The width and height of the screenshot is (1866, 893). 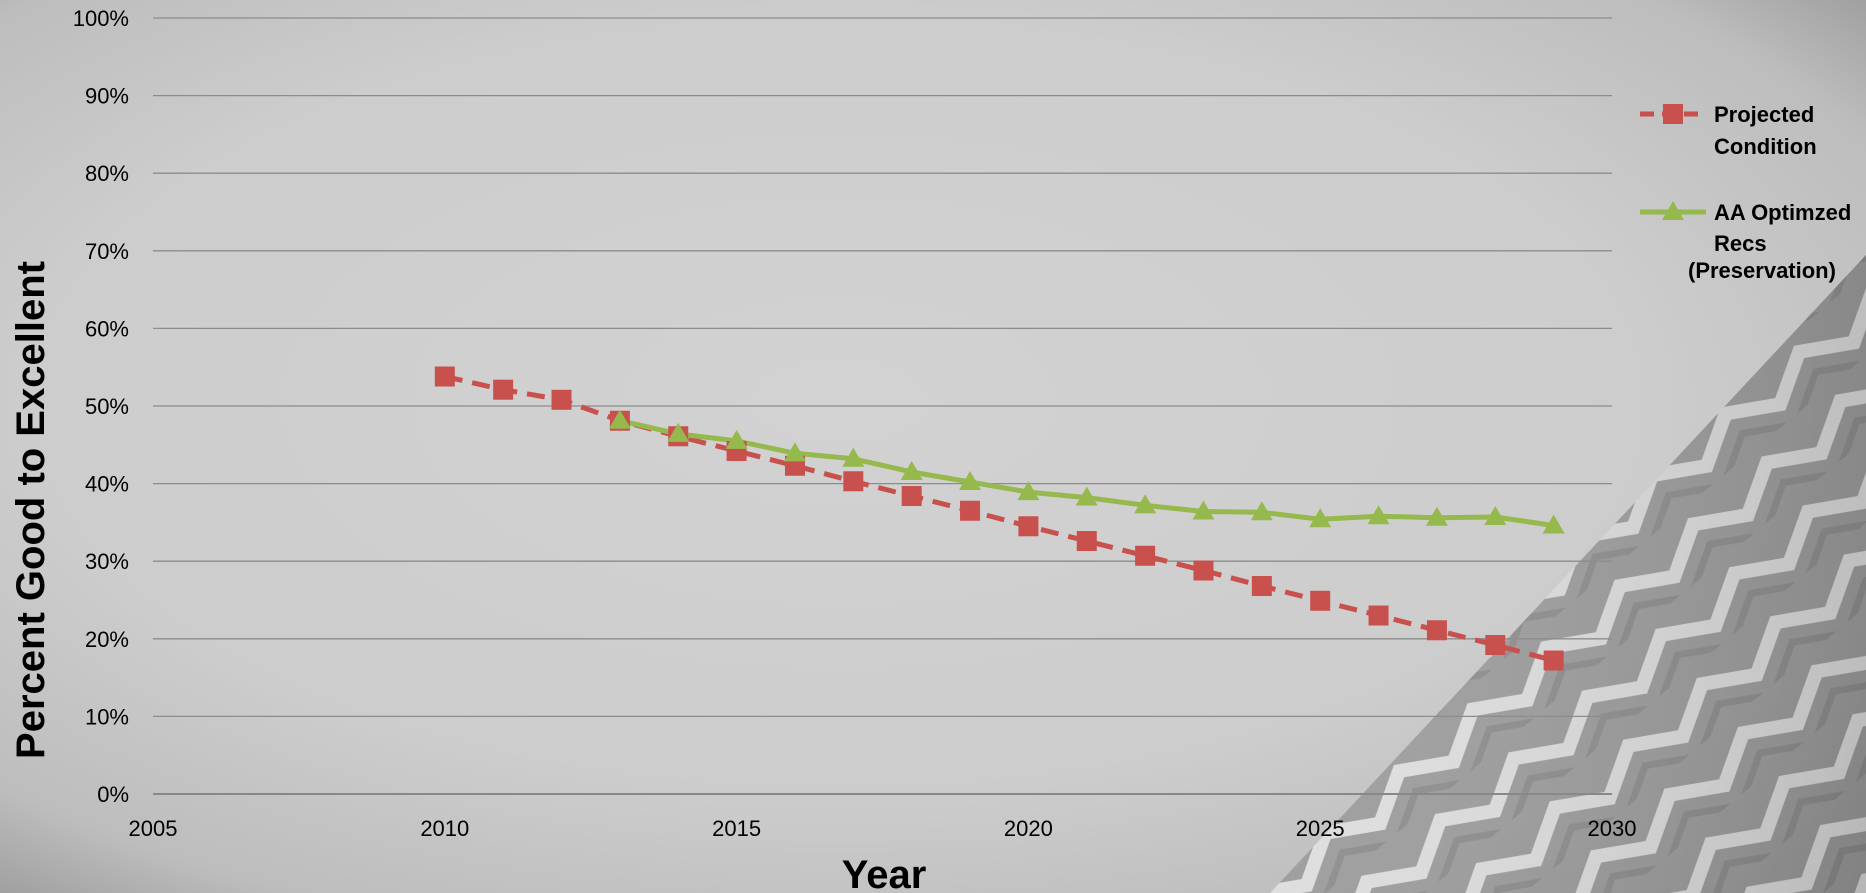 I want to click on x-tick-label: 2010, so click(x=444, y=828).